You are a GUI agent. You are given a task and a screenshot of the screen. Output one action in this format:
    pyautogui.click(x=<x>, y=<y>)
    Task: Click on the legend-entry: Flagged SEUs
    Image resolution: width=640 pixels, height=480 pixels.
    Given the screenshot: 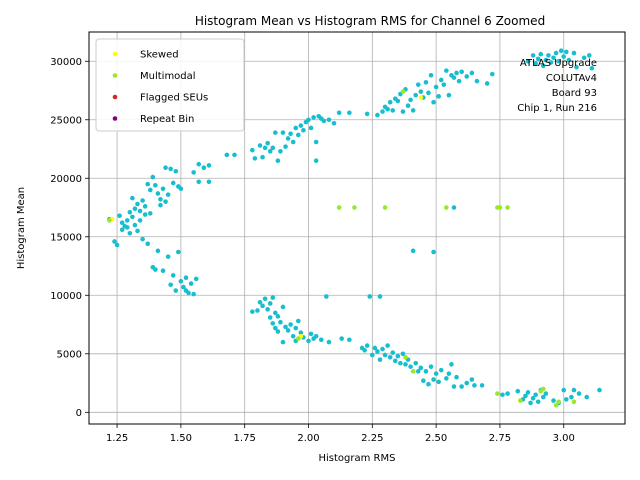 What is the action you would take?
    pyautogui.click(x=174, y=98)
    